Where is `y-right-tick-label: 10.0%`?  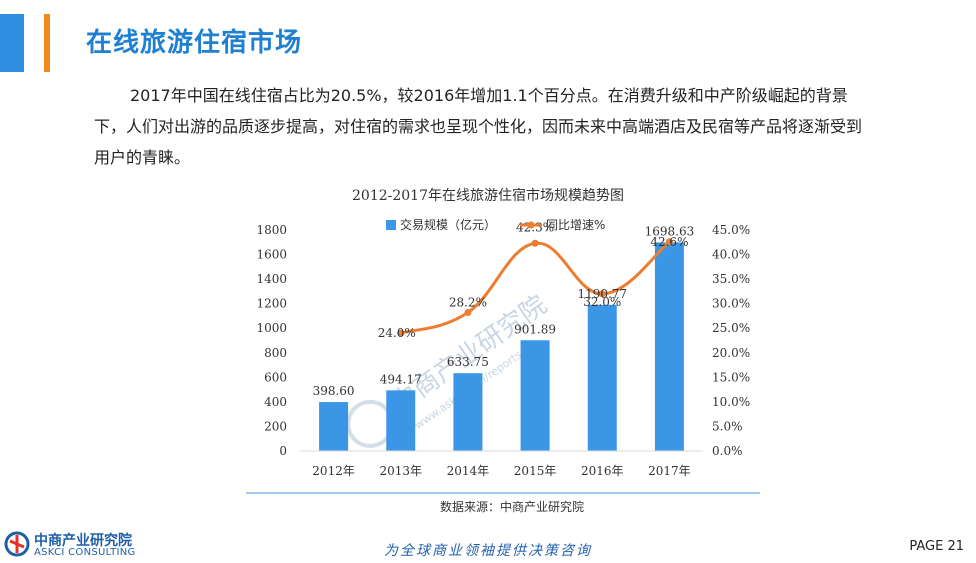 y-right-tick-label: 10.0% is located at coordinates (731, 402).